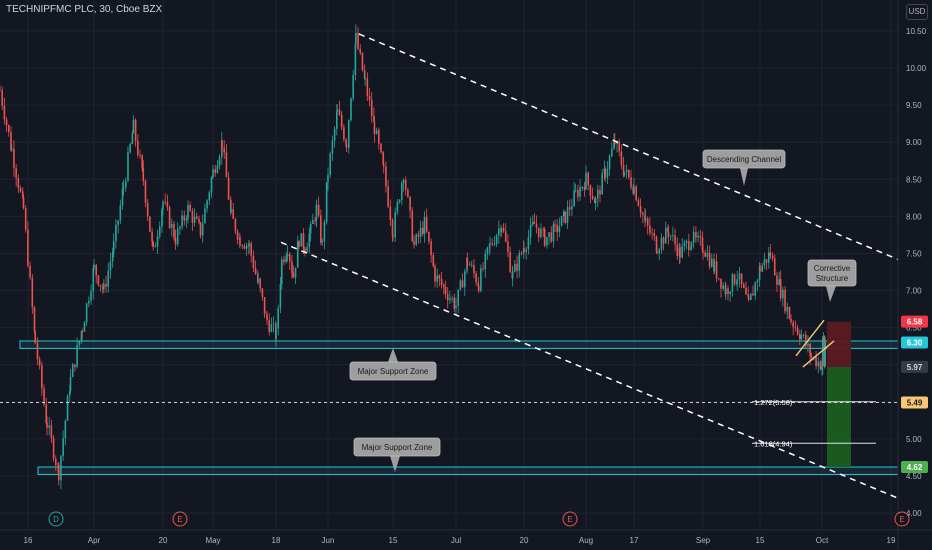  I want to click on callout-text: Descending Channel, so click(744, 159).